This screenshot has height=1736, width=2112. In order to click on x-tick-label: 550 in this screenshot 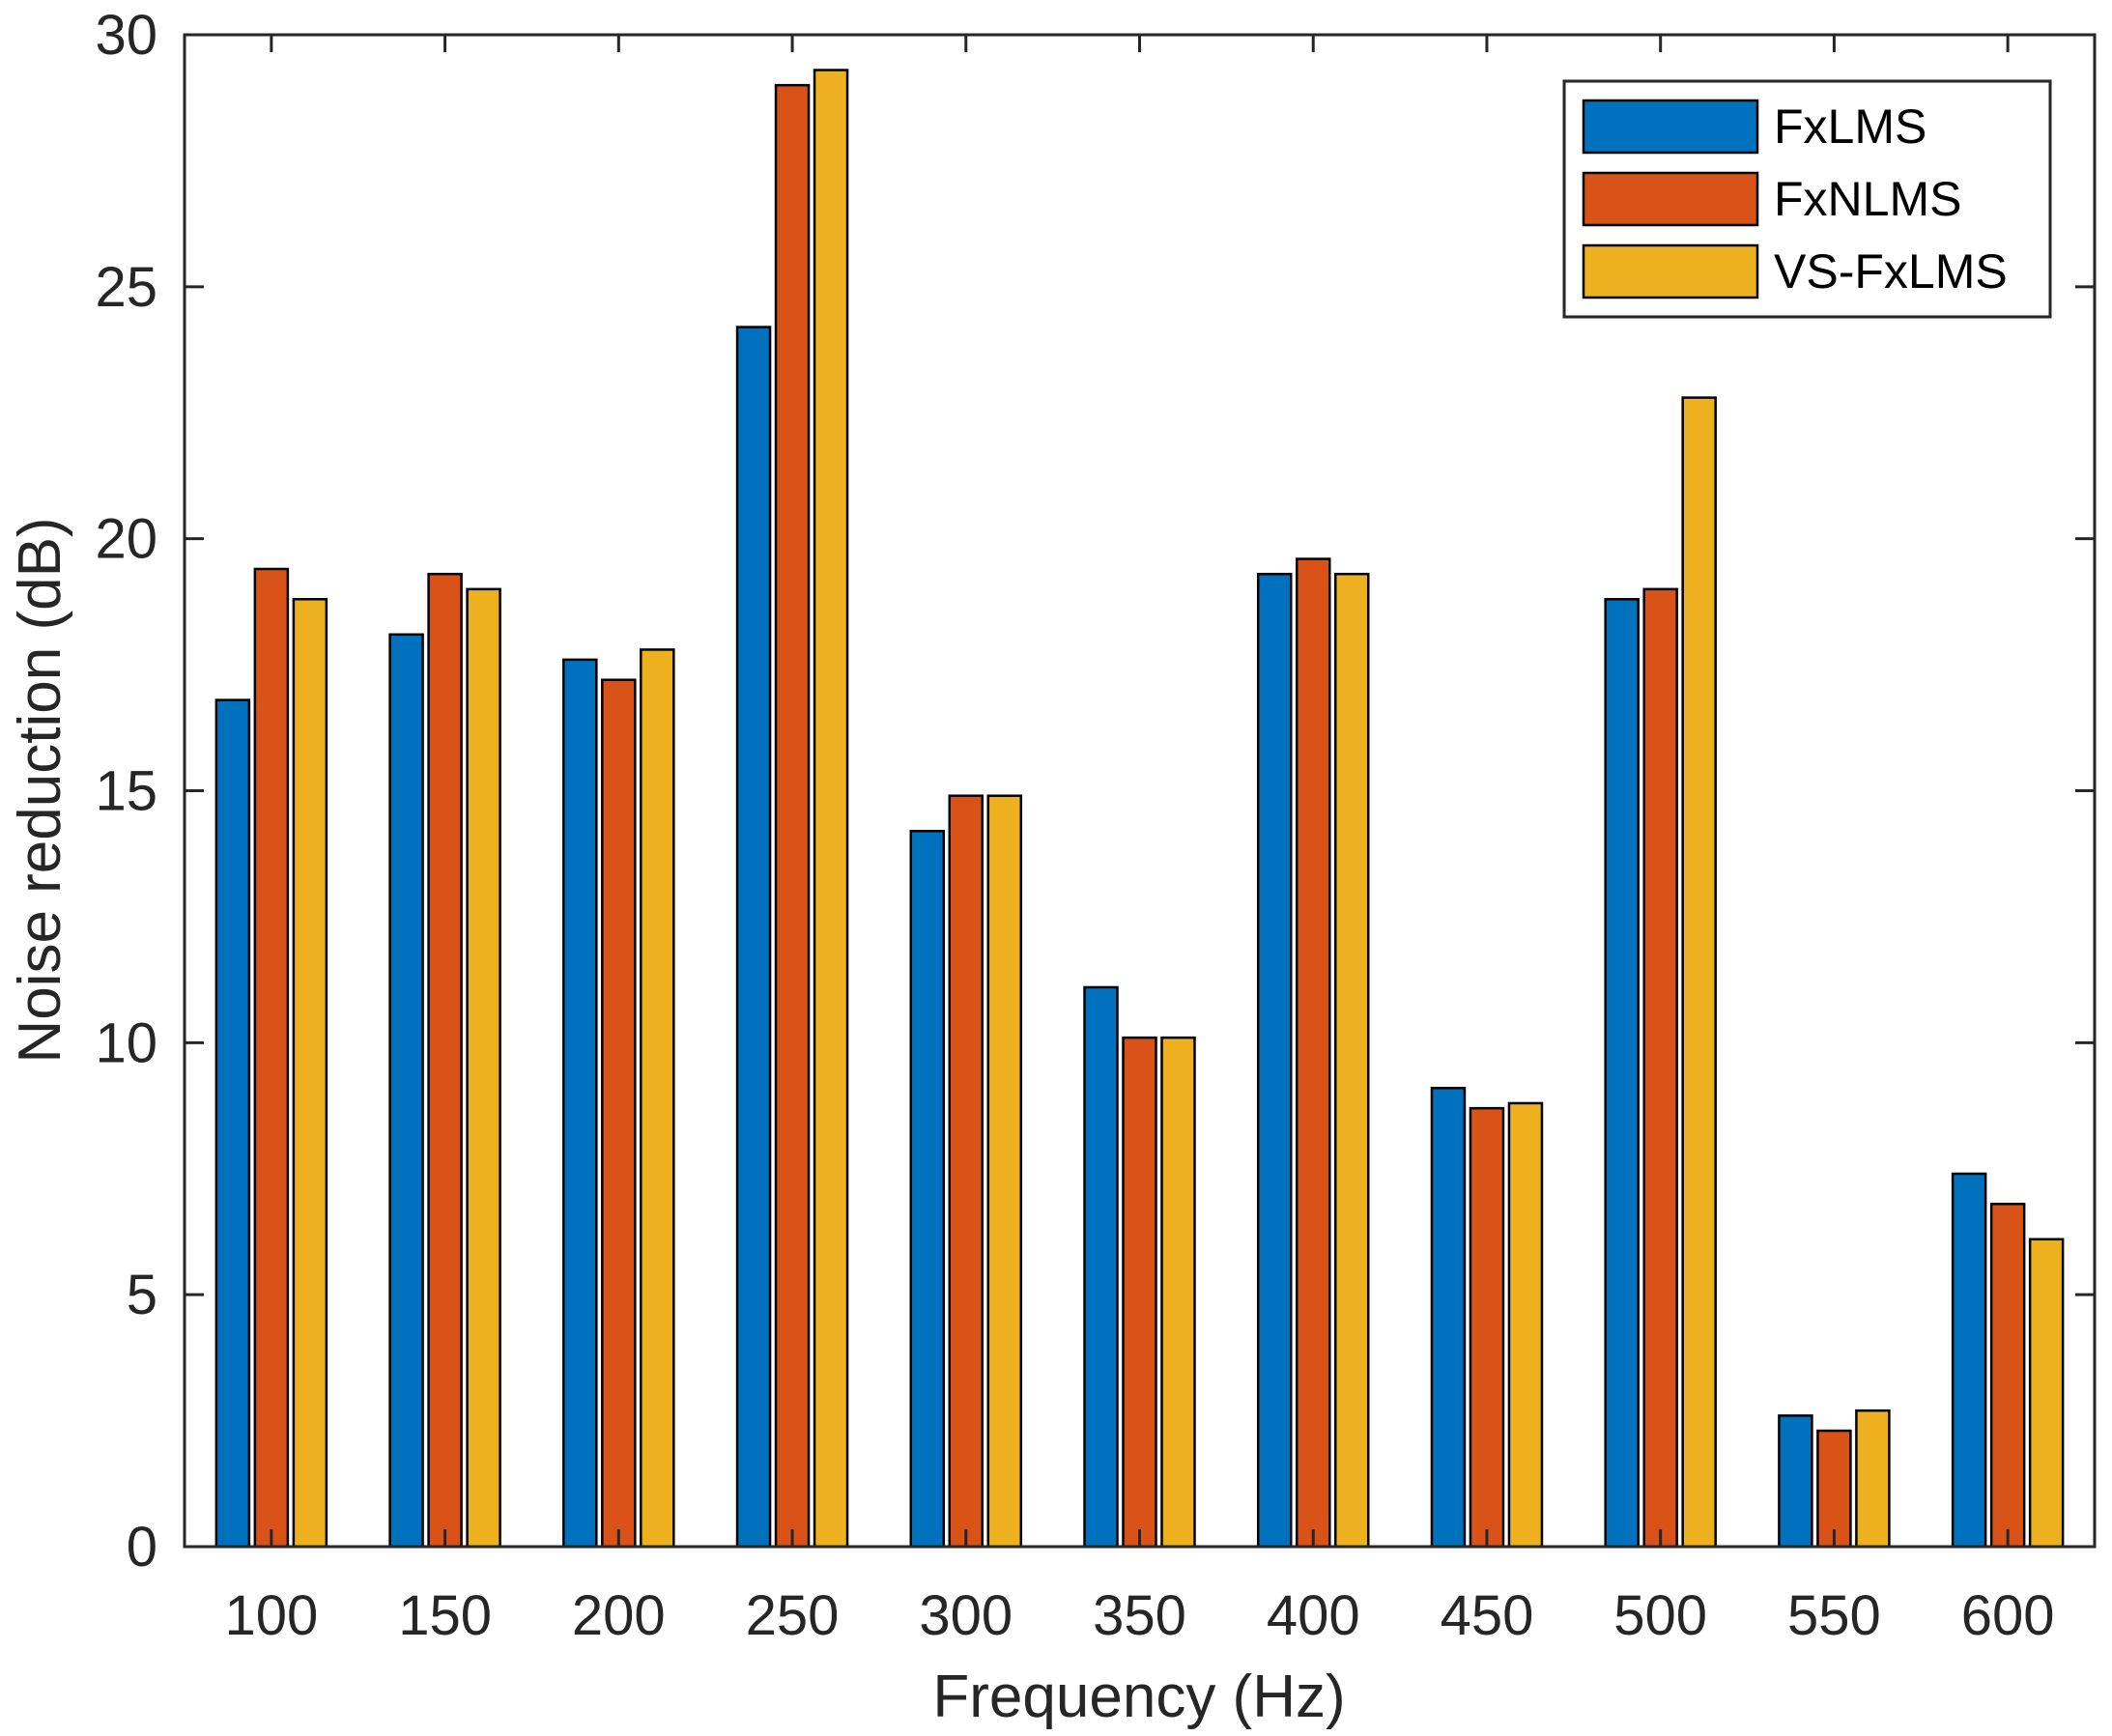, I will do `click(1834, 1615)`.